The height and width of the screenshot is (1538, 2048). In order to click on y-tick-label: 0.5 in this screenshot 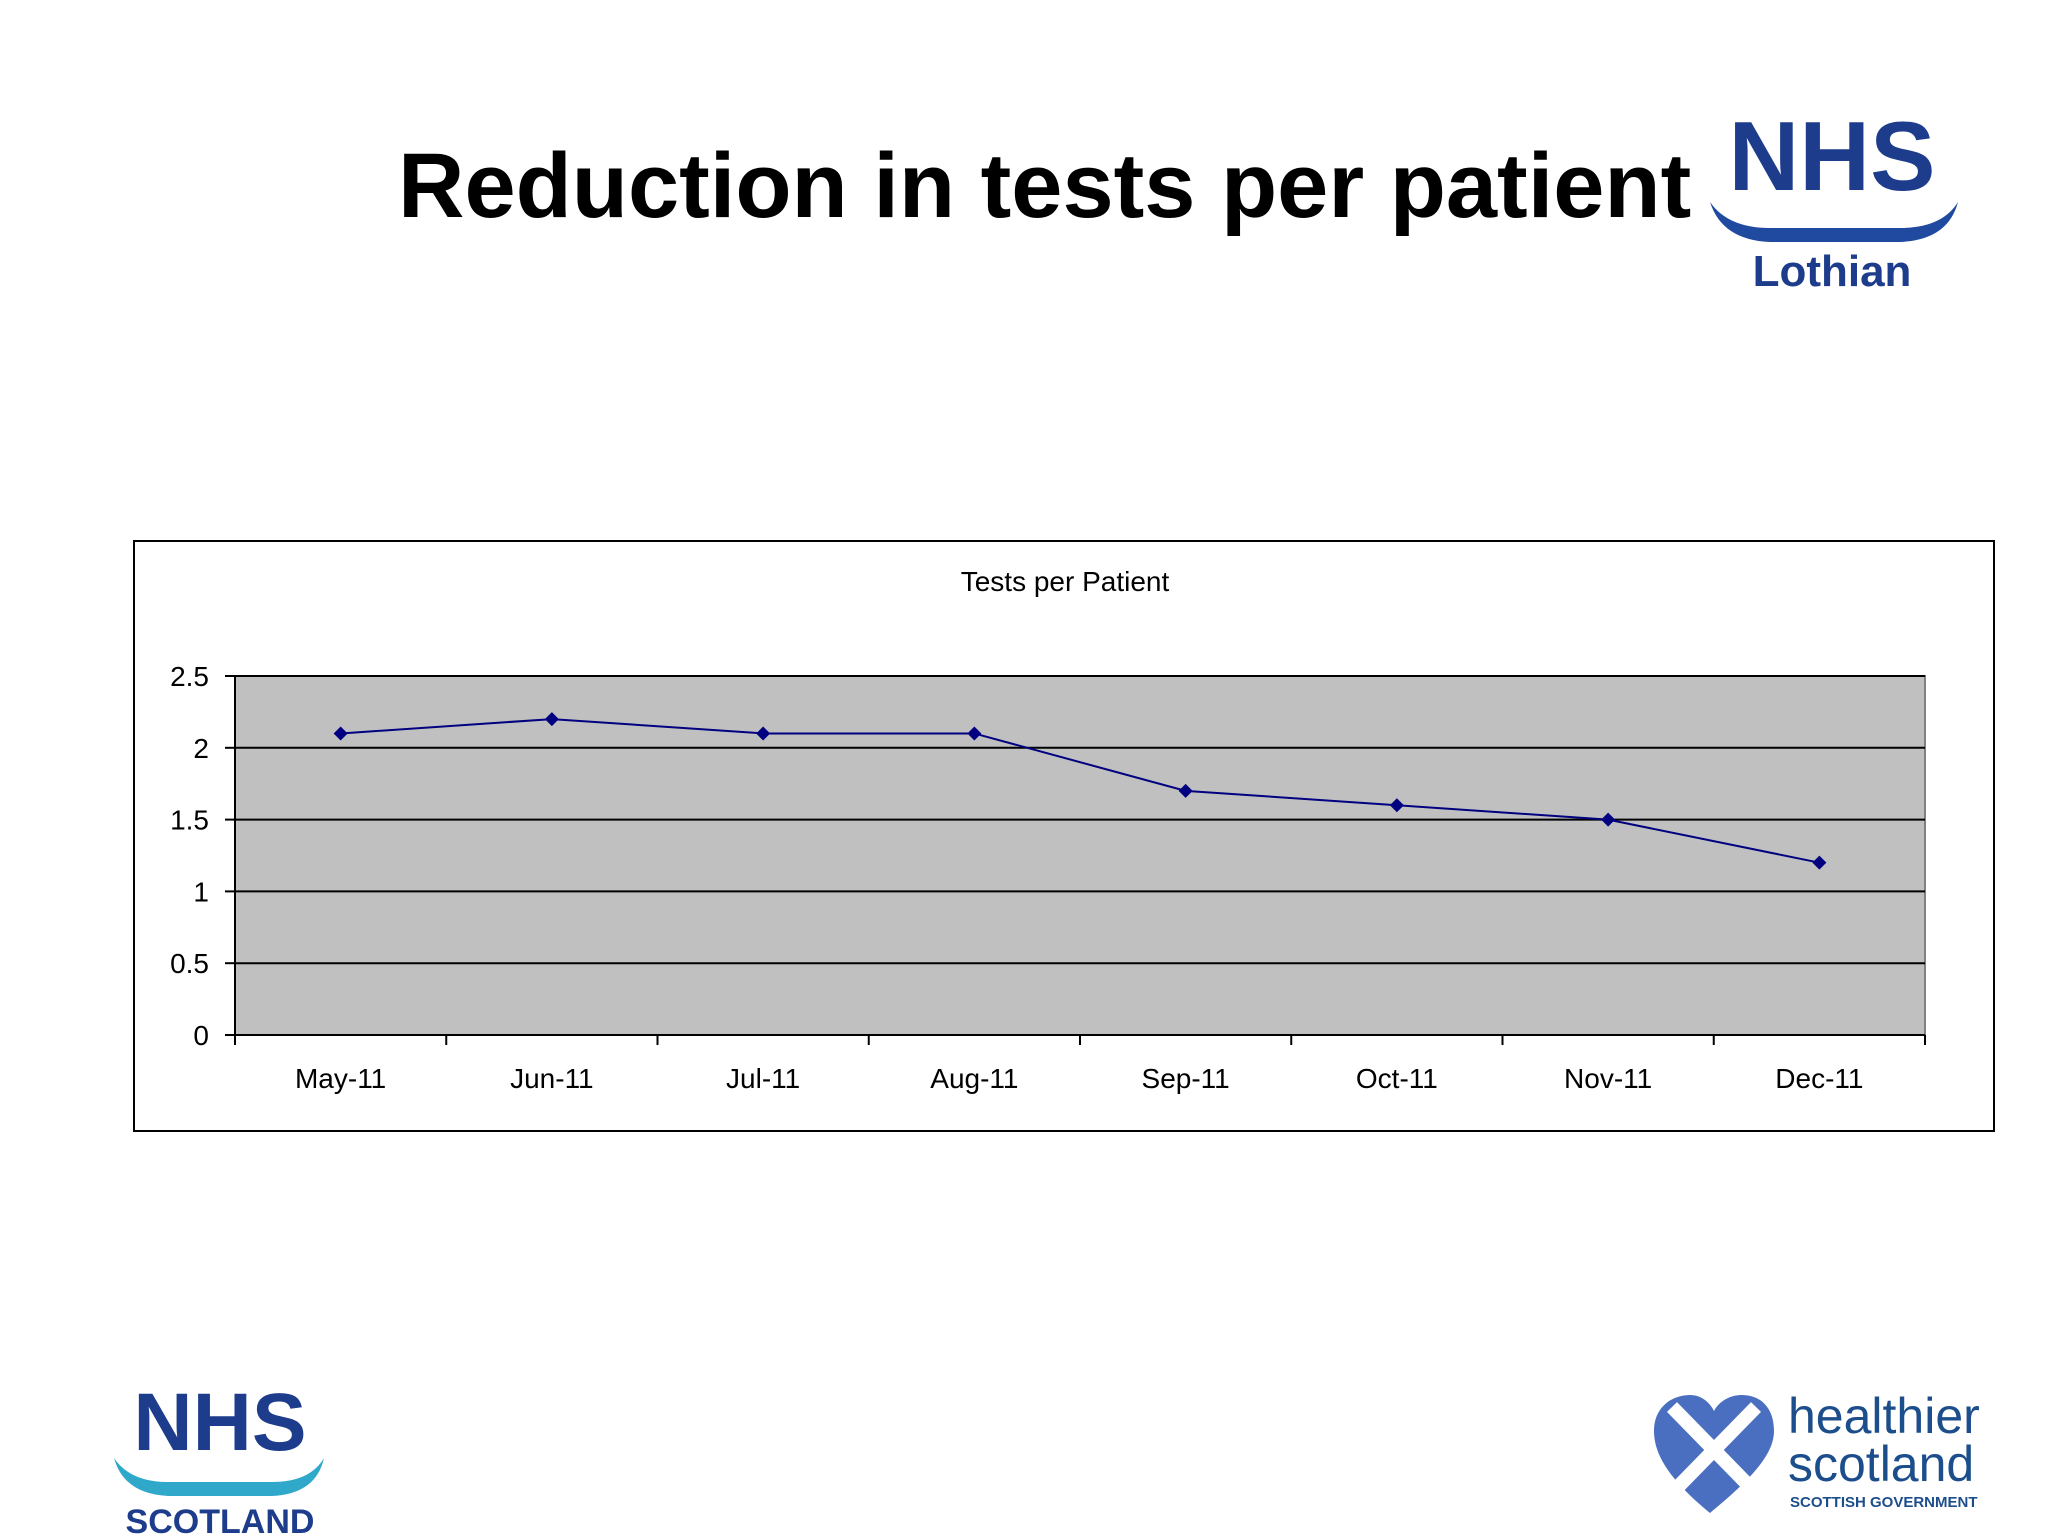, I will do `click(189, 963)`.